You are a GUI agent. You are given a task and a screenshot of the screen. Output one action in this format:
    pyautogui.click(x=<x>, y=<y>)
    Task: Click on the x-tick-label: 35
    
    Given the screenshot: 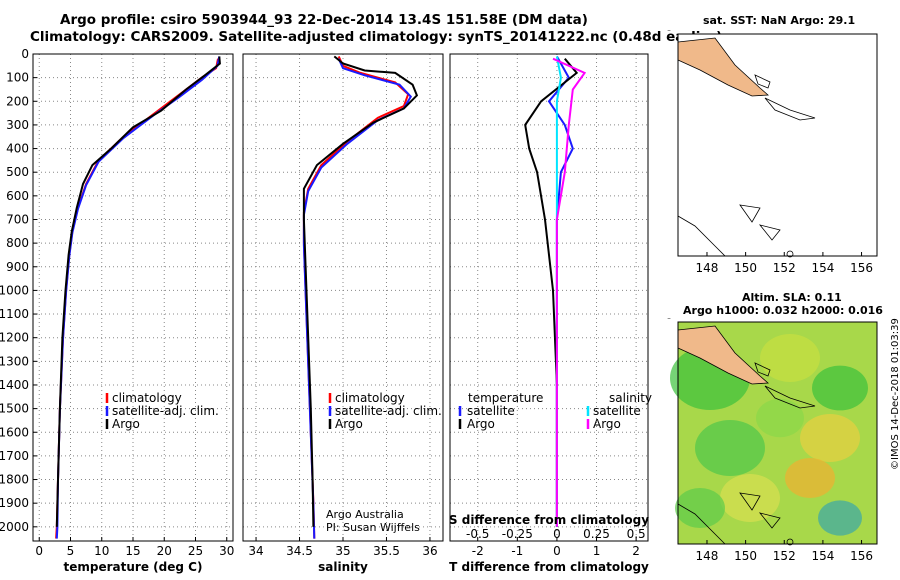 What is the action you would take?
    pyautogui.click(x=342, y=551)
    